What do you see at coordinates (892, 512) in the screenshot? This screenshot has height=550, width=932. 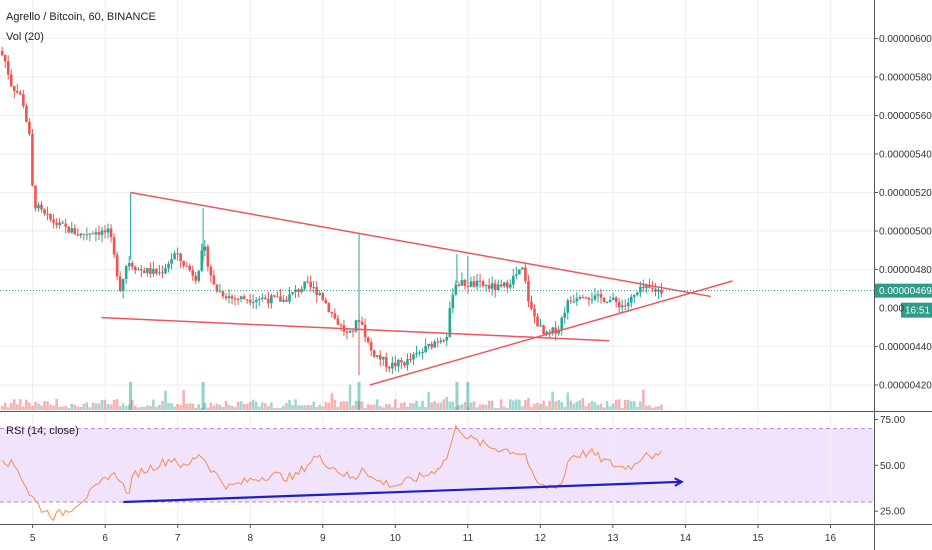 I see `rsi-tick-label-2: 25.00` at bounding box center [892, 512].